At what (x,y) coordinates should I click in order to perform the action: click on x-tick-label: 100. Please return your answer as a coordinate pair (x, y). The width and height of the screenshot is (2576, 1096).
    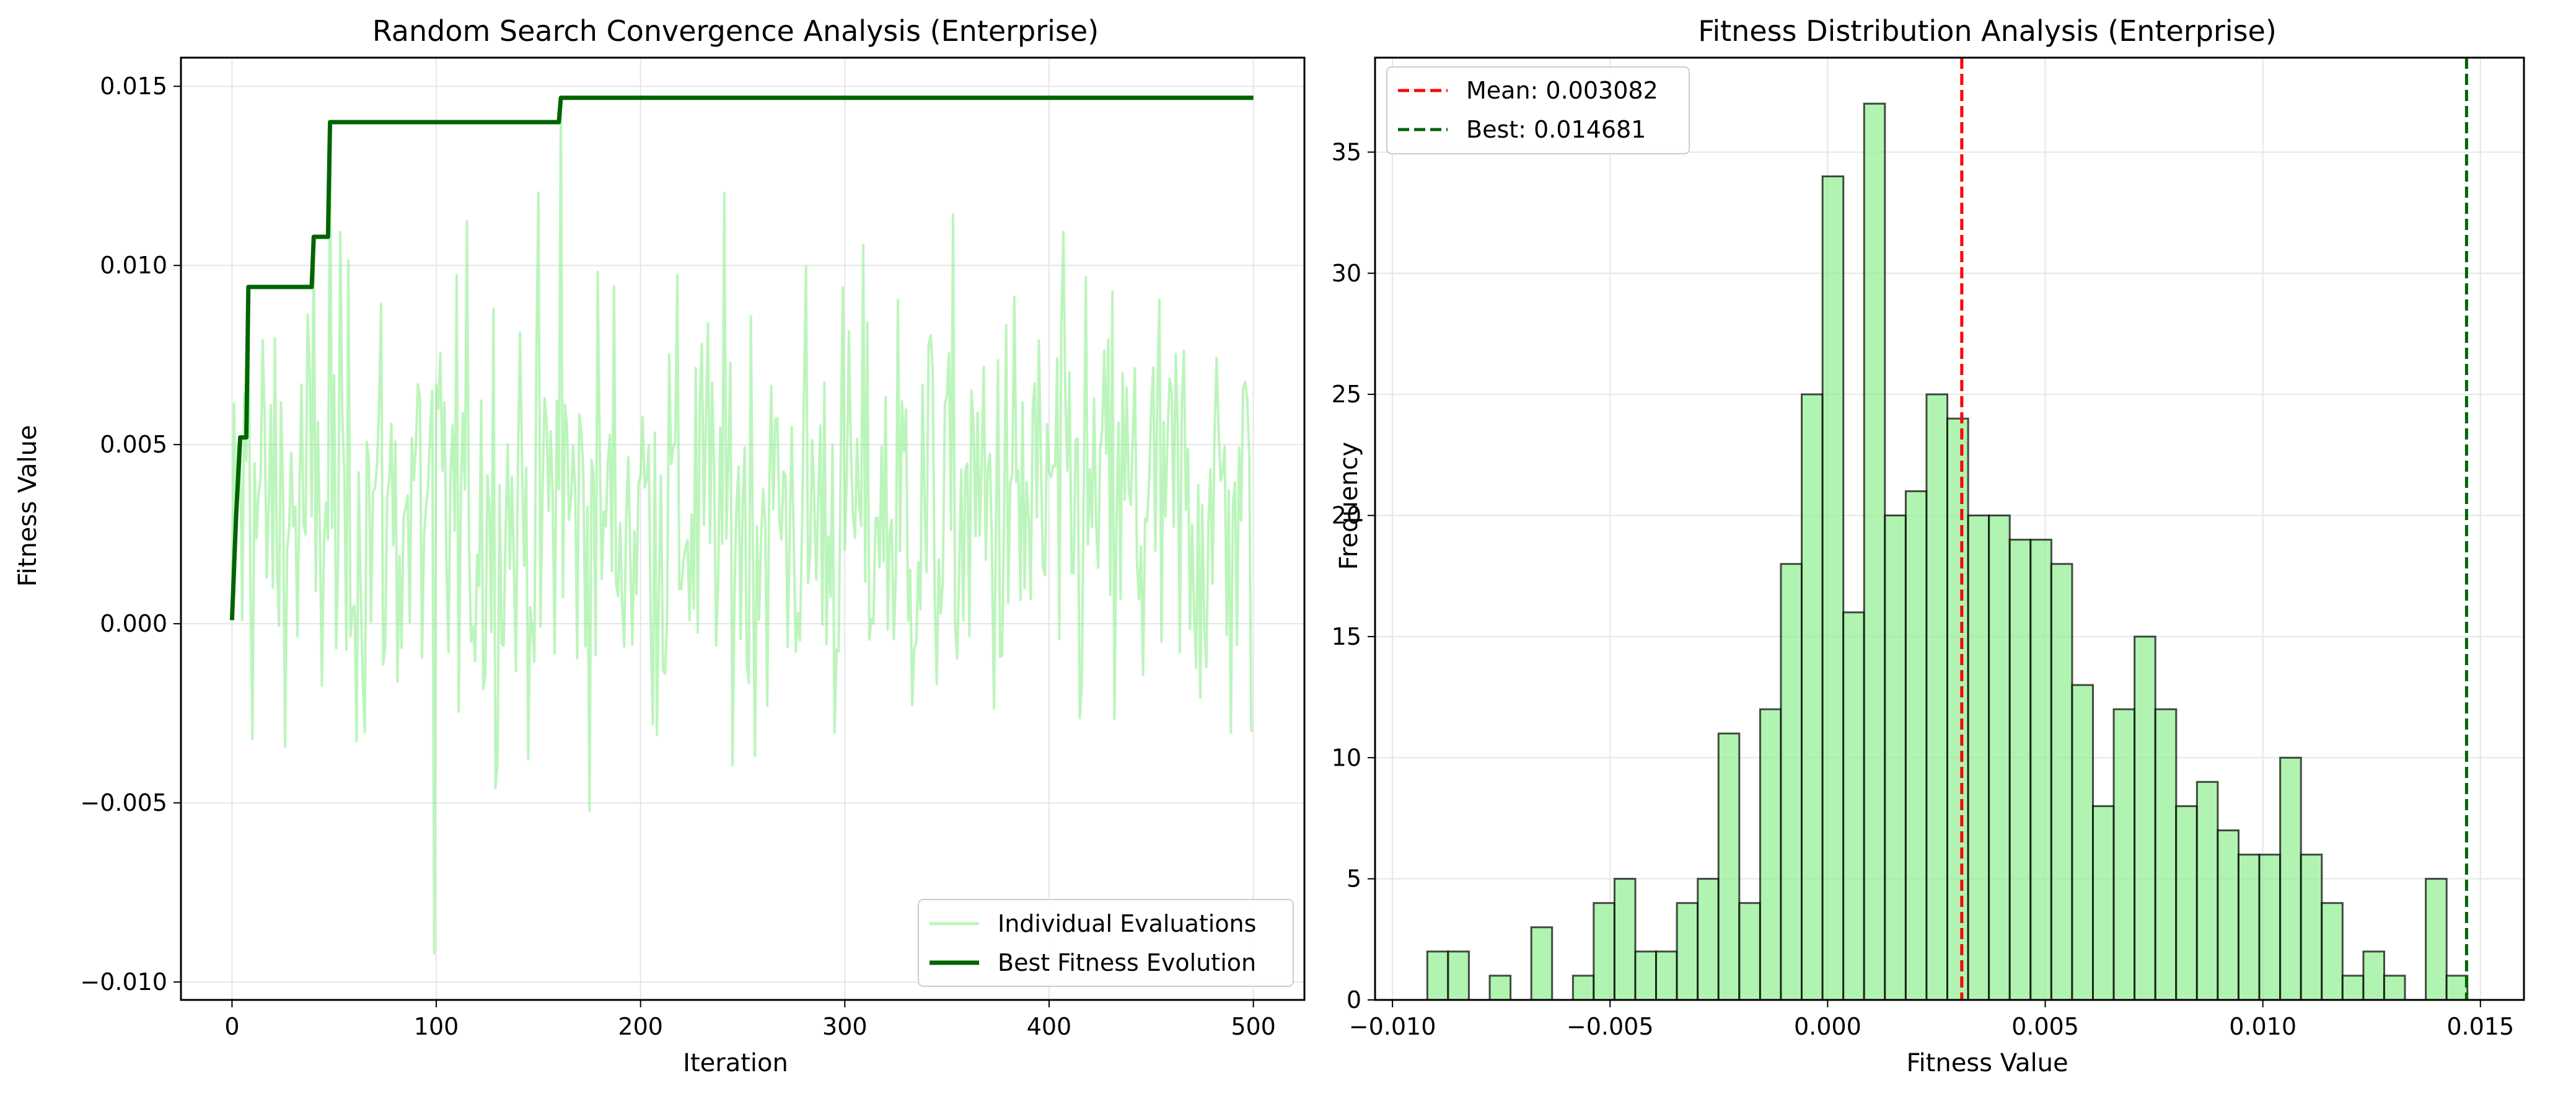
    Looking at the image, I should click on (436, 1026).